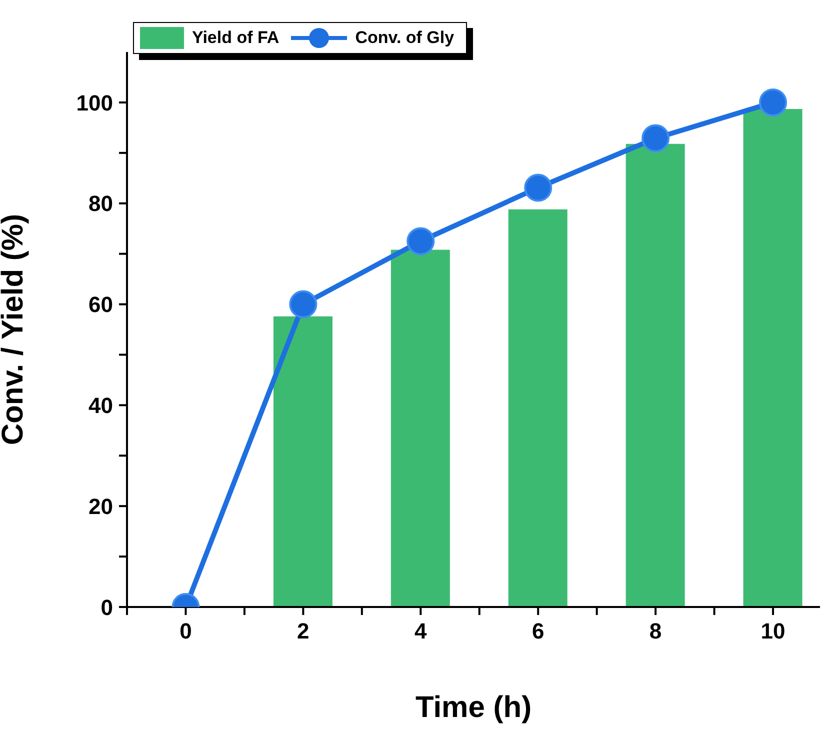 Image resolution: width=822 pixels, height=729 pixels. I want to click on legend-label: Conv. of Gly, so click(404, 38).